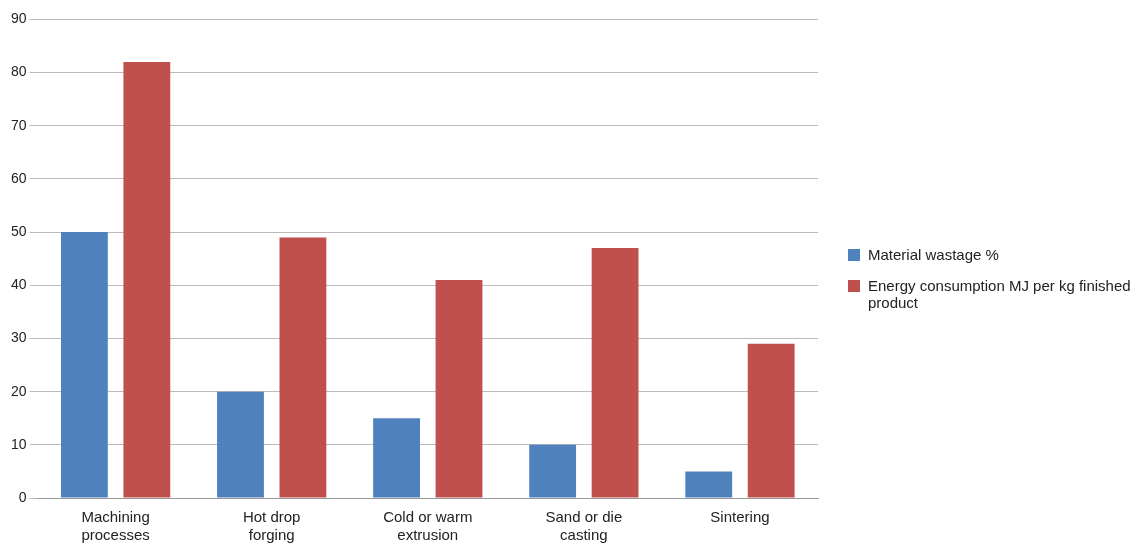 This screenshot has width=1143, height=557. What do you see at coordinates (1000, 293) in the screenshot?
I see `legend-label: Energy consumption MJ per kg finished product` at bounding box center [1000, 293].